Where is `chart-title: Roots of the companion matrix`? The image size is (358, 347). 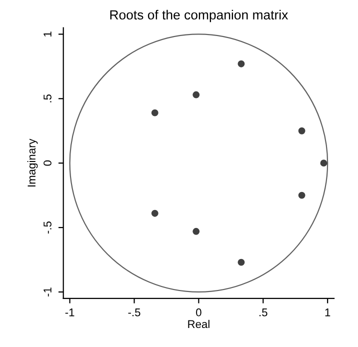
chart-title: Roots of the companion matrix is located at coordinates (199, 16).